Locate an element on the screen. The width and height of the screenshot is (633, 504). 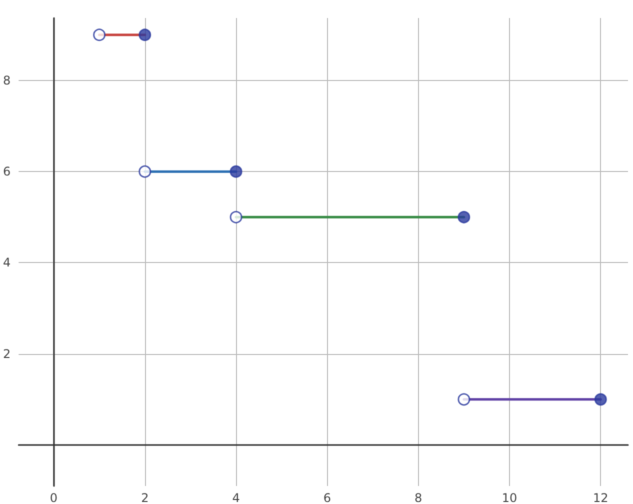
x-tick-label: 12 is located at coordinates (600, 497).